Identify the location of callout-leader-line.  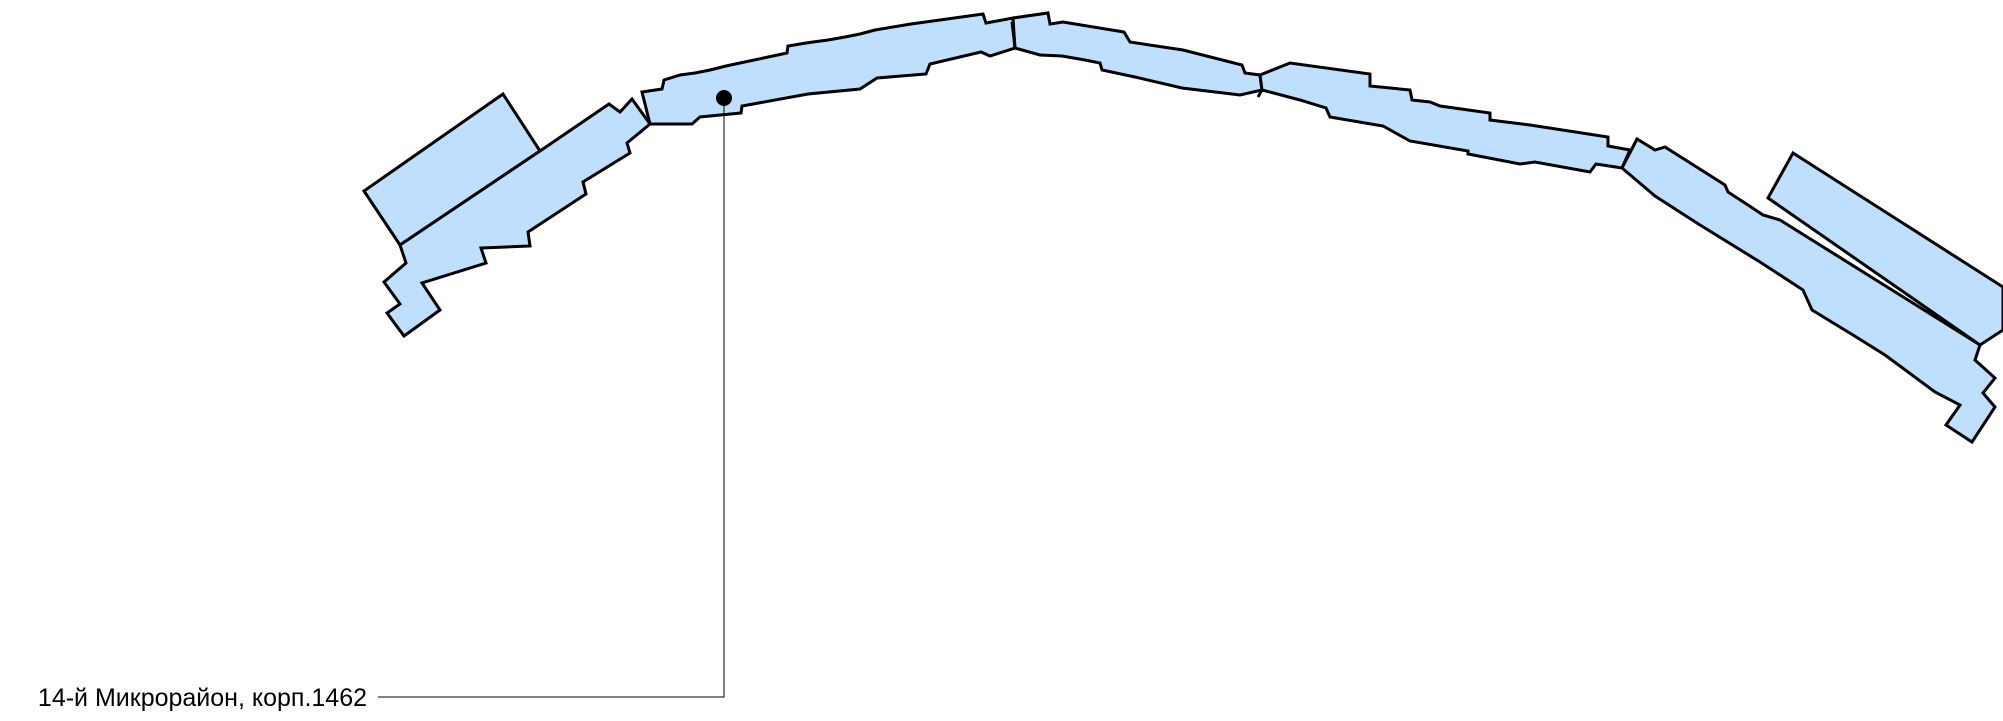
(551, 398).